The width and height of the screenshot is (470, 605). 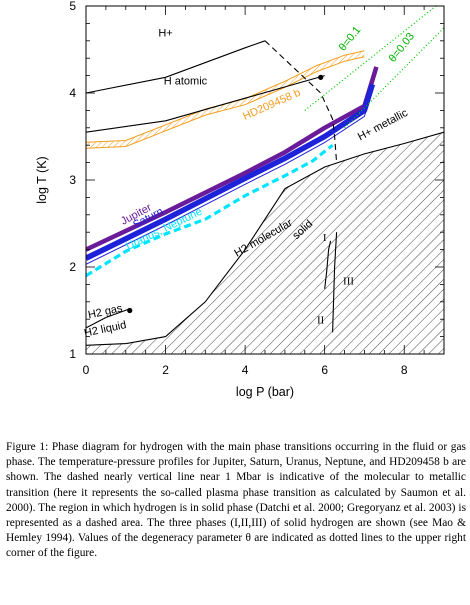 I want to click on y-tick-label: 2, so click(x=72, y=267).